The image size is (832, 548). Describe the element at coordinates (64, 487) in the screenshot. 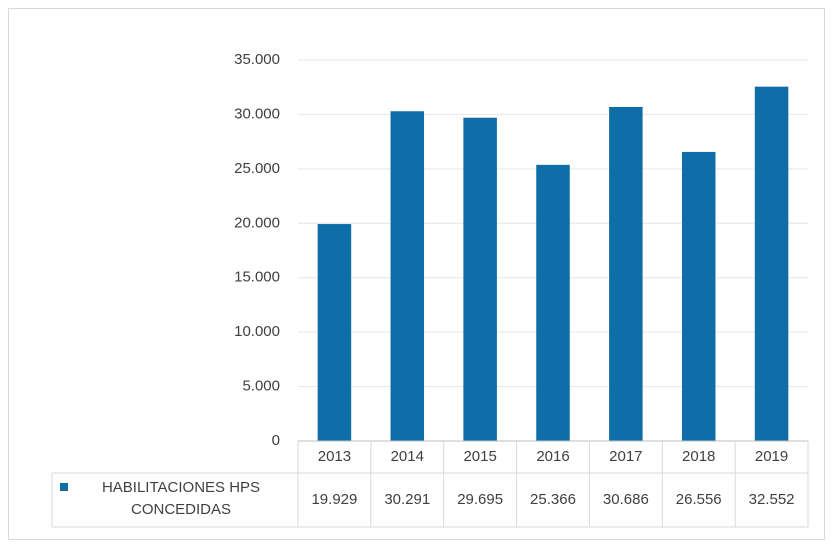

I see `legend-key` at that location.